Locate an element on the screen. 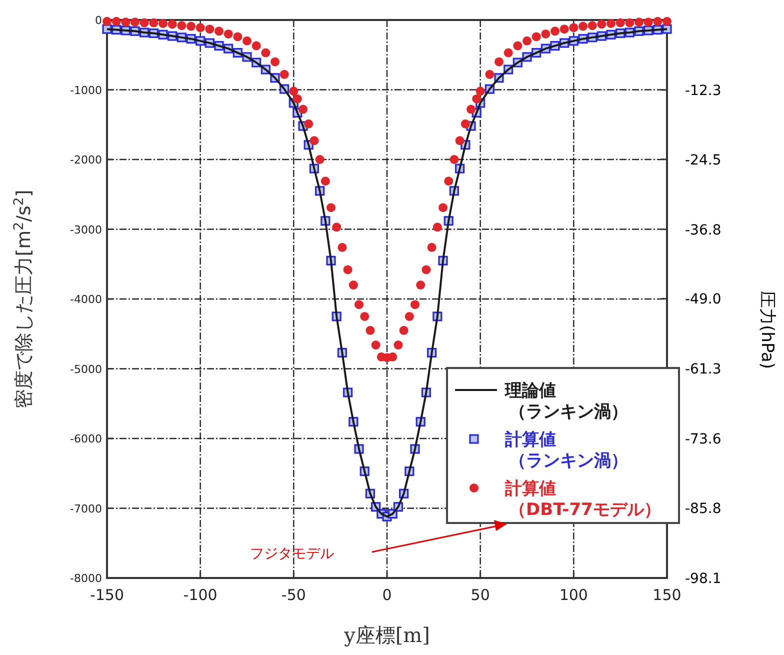  y2-tick-label: -61.3 is located at coordinates (703, 370).